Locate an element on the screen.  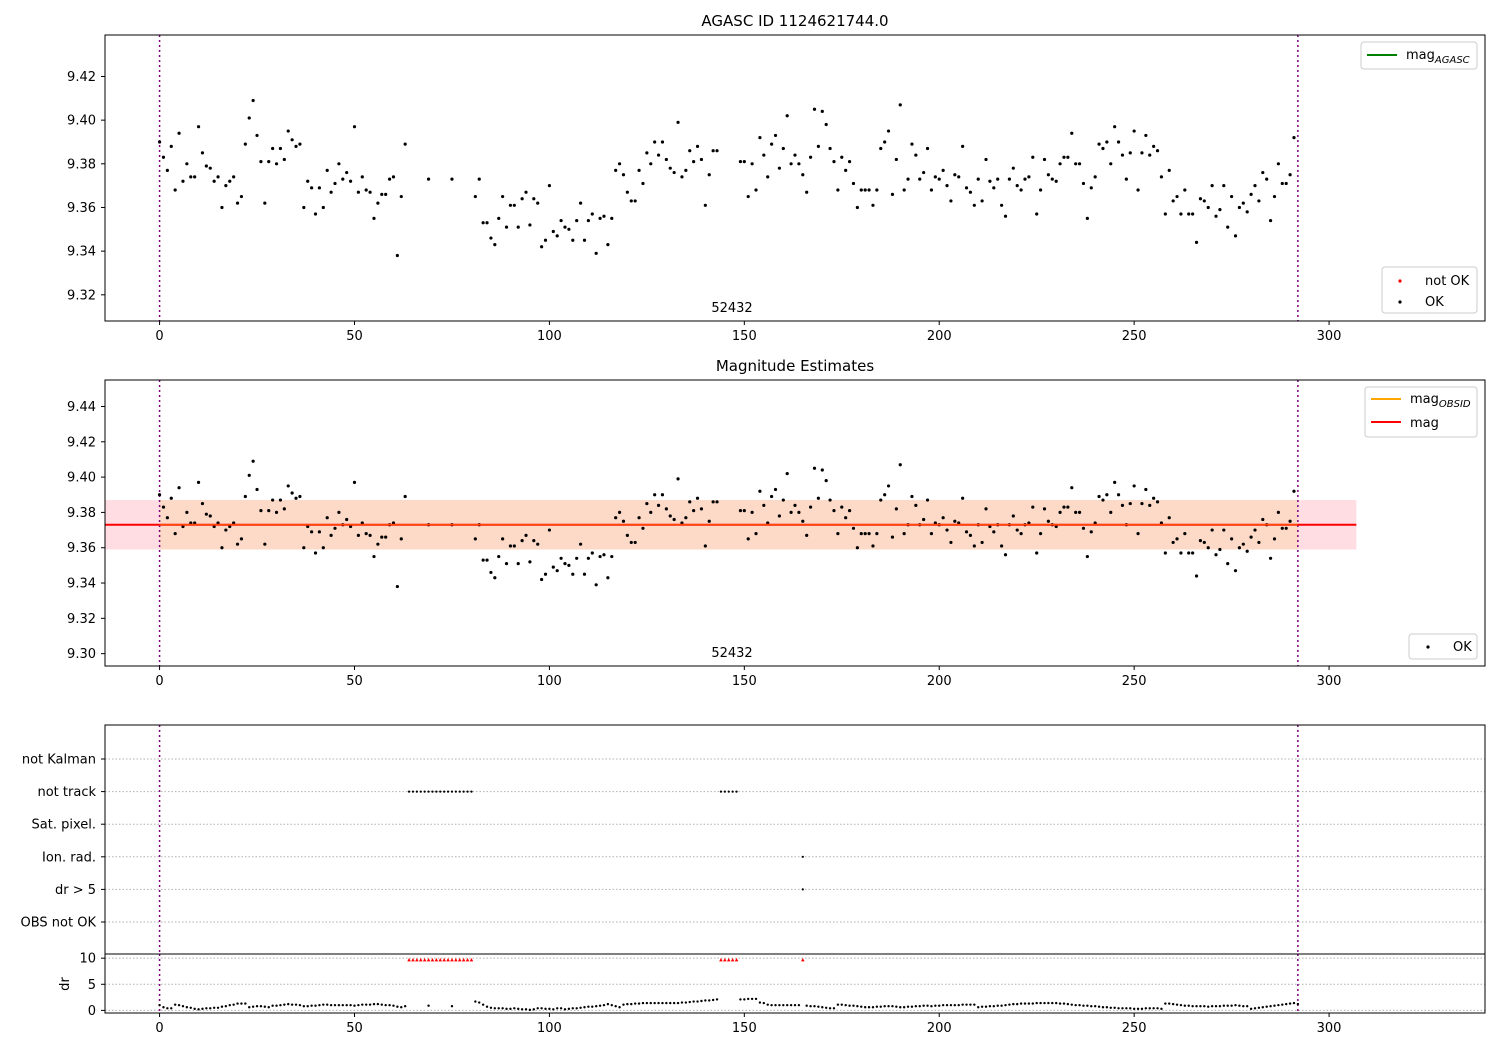
x-tick-label: 200 is located at coordinates (939, 336).